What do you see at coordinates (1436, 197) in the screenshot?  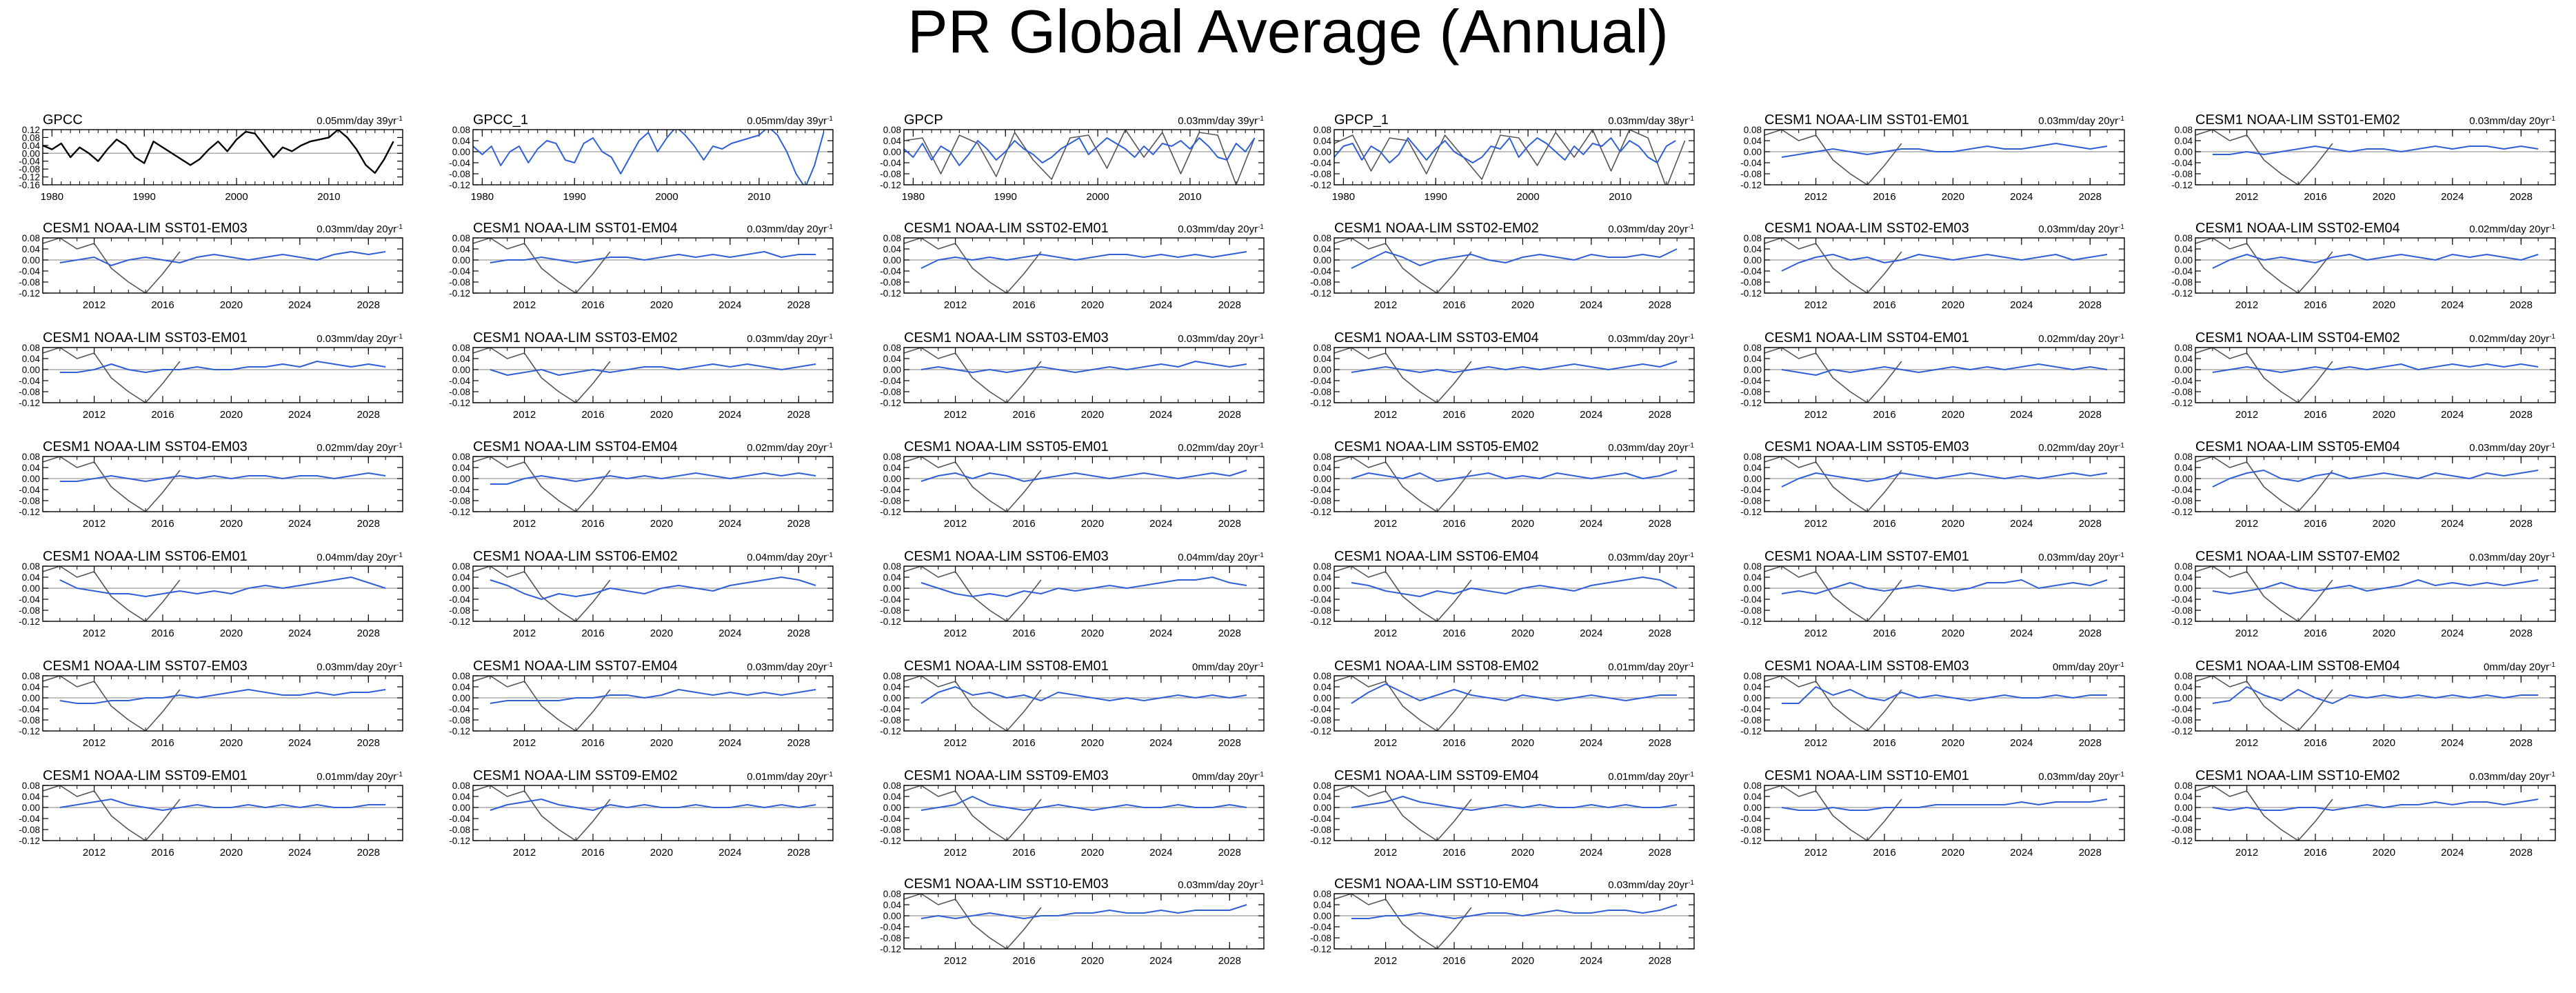 I see `x-tick-label: 1990` at bounding box center [1436, 197].